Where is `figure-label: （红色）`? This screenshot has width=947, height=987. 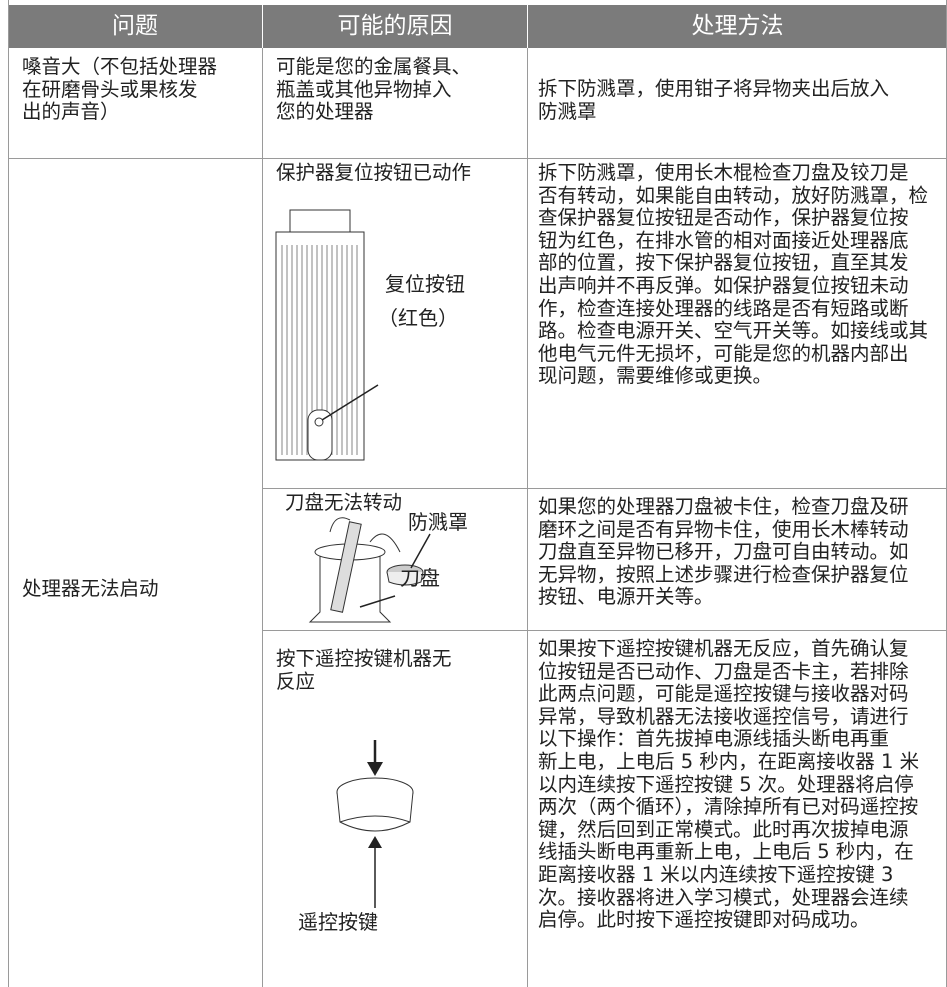
figure-label: （红色） is located at coordinates (418, 318).